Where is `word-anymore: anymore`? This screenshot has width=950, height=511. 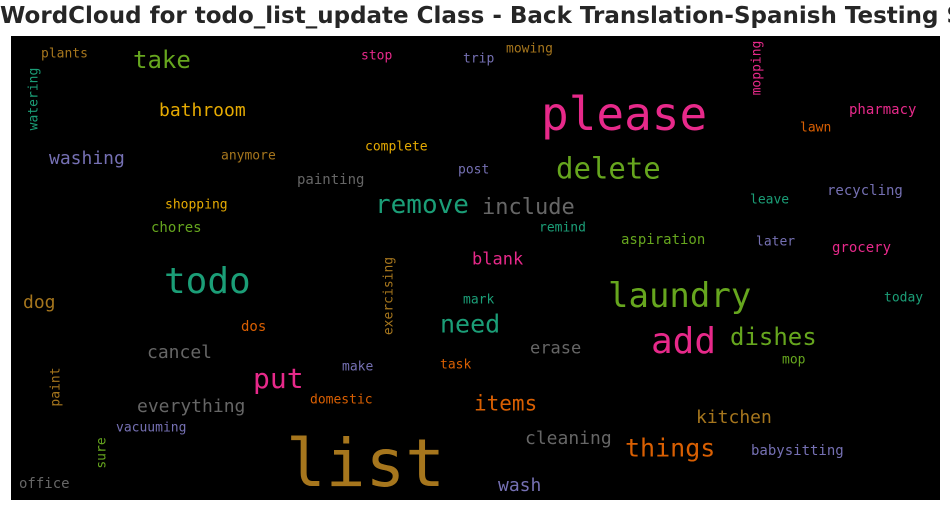
word-anymore: anymore is located at coordinates (248, 156).